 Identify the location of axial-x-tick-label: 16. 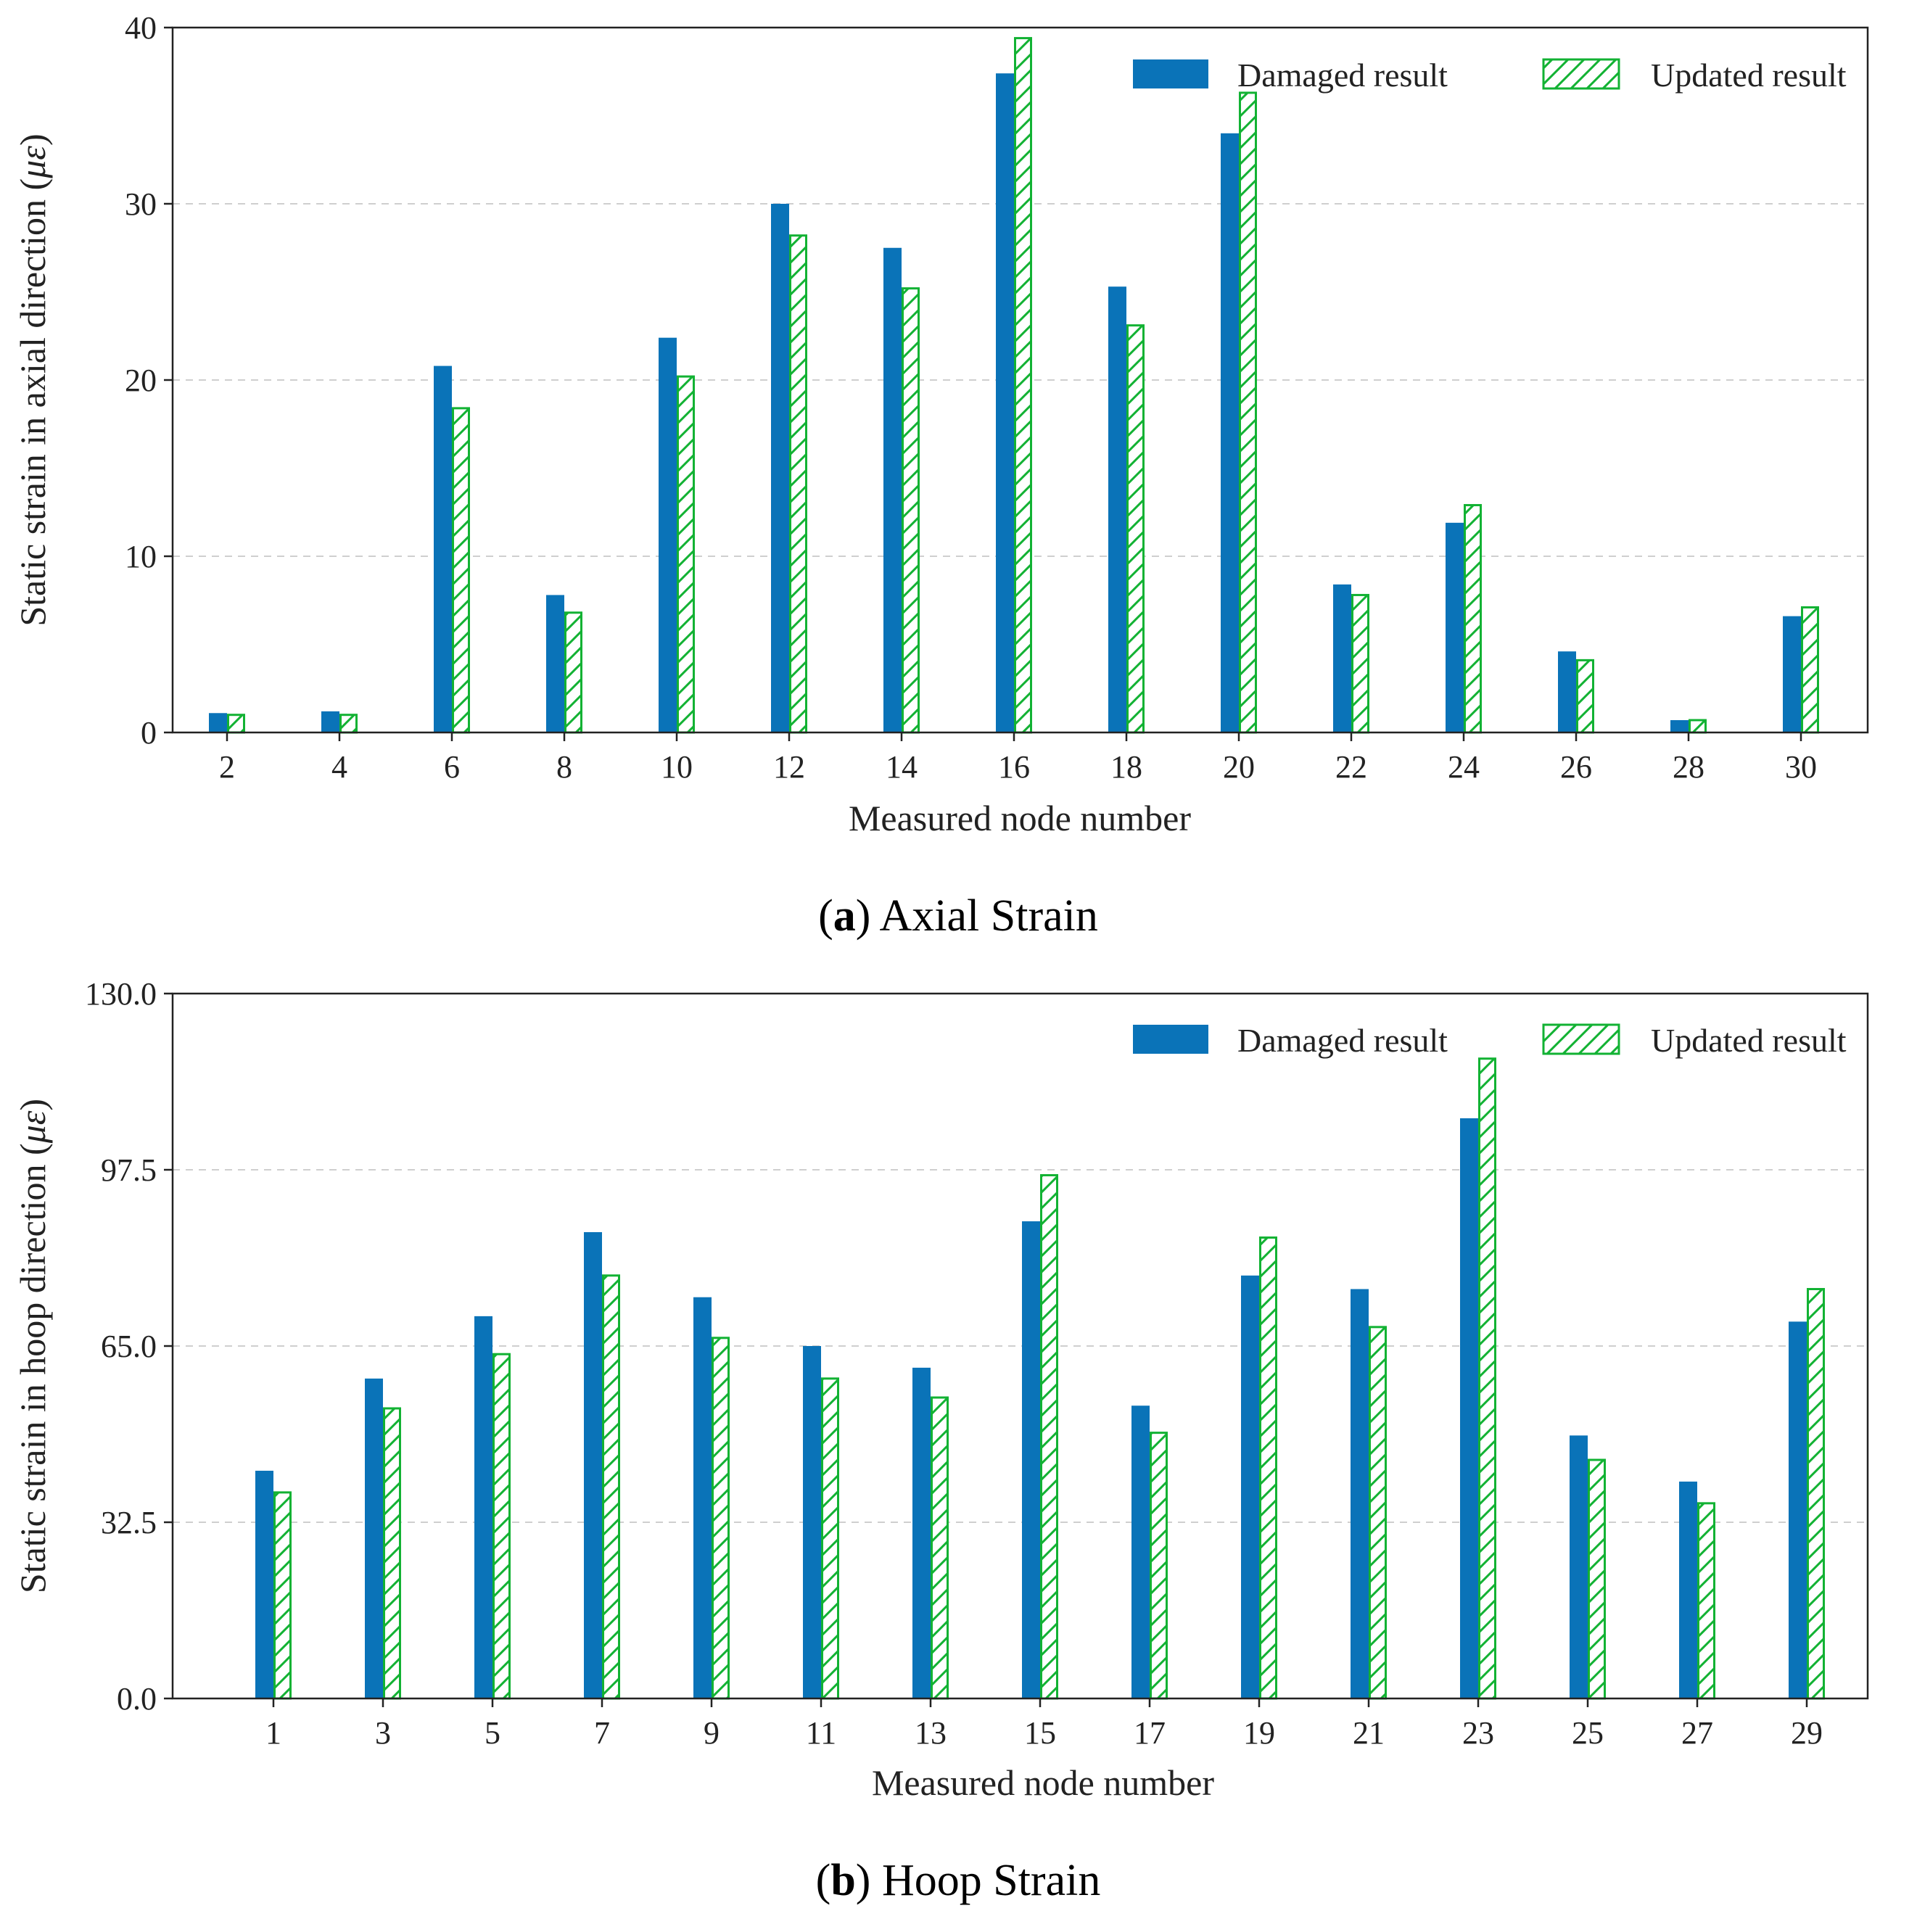
(1014, 767).